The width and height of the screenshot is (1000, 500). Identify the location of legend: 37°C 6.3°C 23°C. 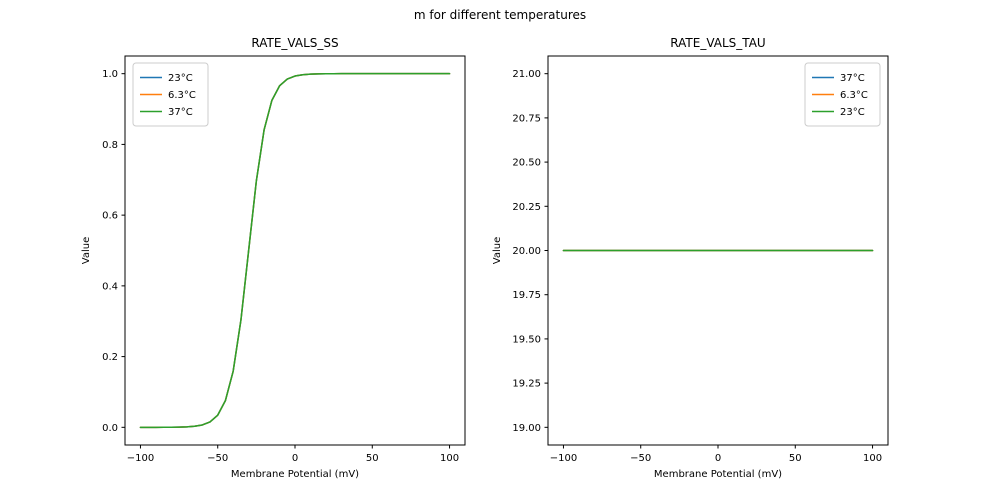
(842, 94).